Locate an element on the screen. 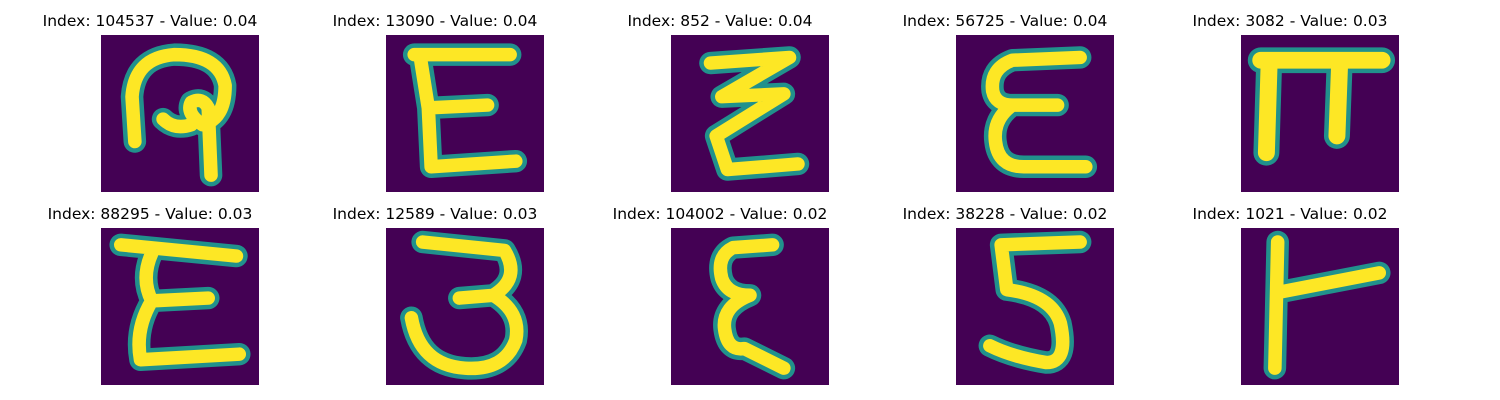 Image resolution: width=1500 pixels, height=400 pixels. image-panel-3: Index: 852 - Value: 0.04 is located at coordinates (720, 96).